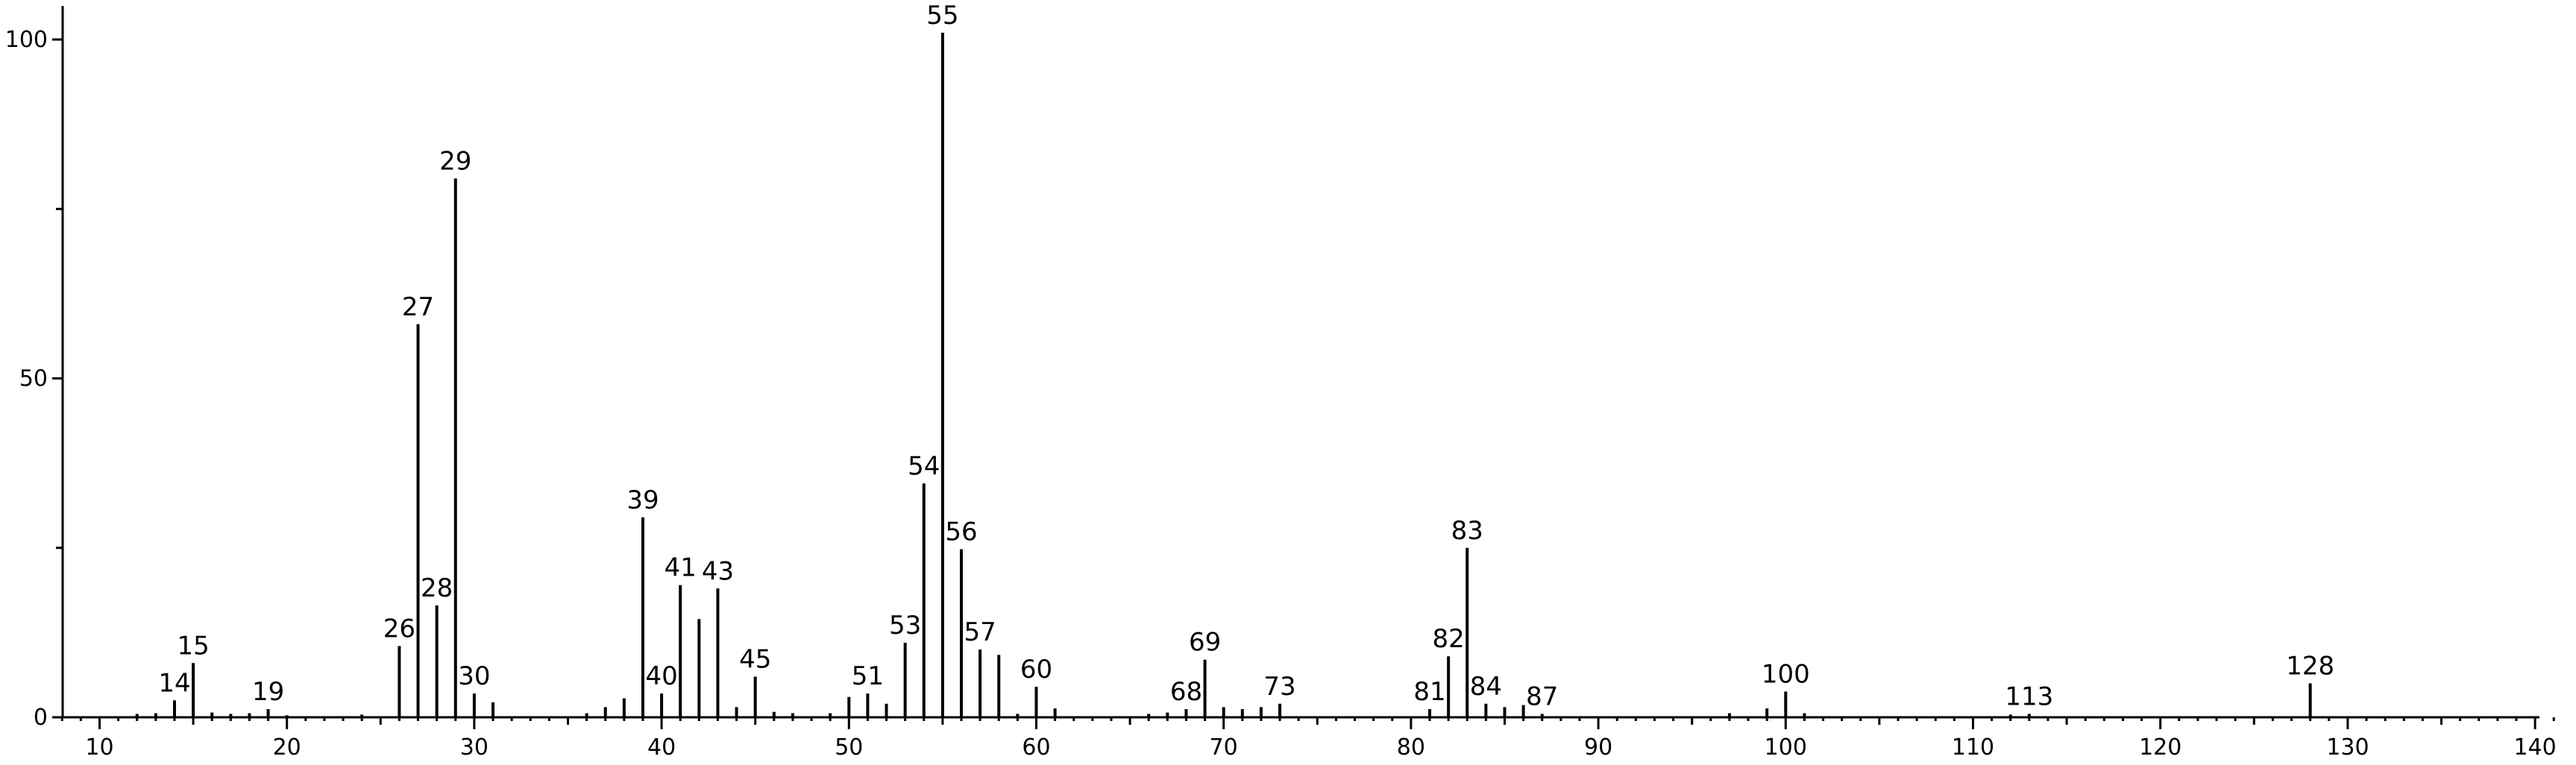 The height and width of the screenshot is (765, 2576). What do you see at coordinates (1786, 747) in the screenshot?
I see `x-tick-label: 100` at bounding box center [1786, 747].